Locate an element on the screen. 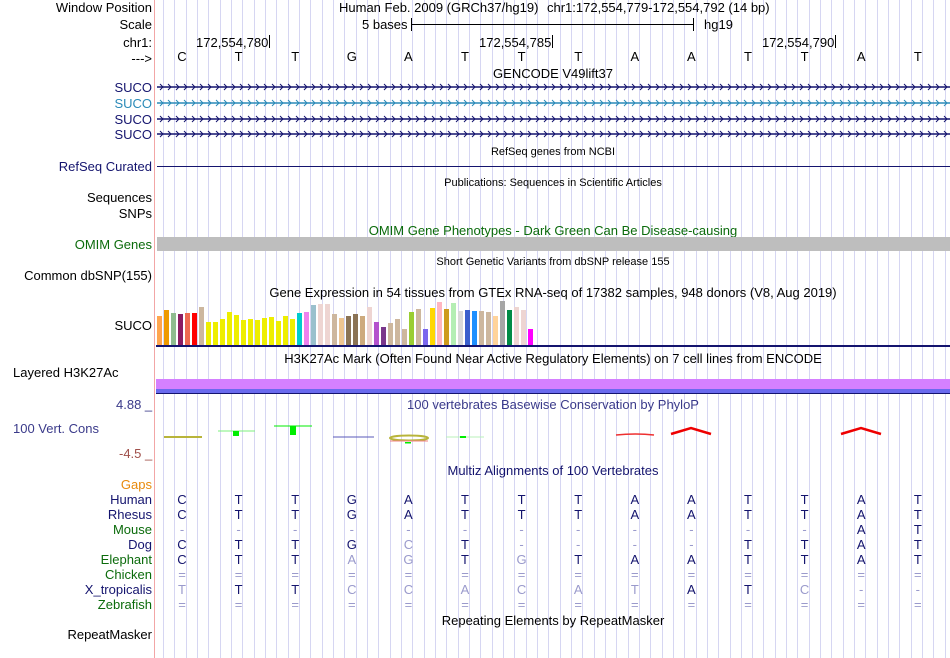 Image resolution: width=950 pixels, height=658 pixels. dbsnp-label: Common dbSNP(155) is located at coordinates (88, 275).